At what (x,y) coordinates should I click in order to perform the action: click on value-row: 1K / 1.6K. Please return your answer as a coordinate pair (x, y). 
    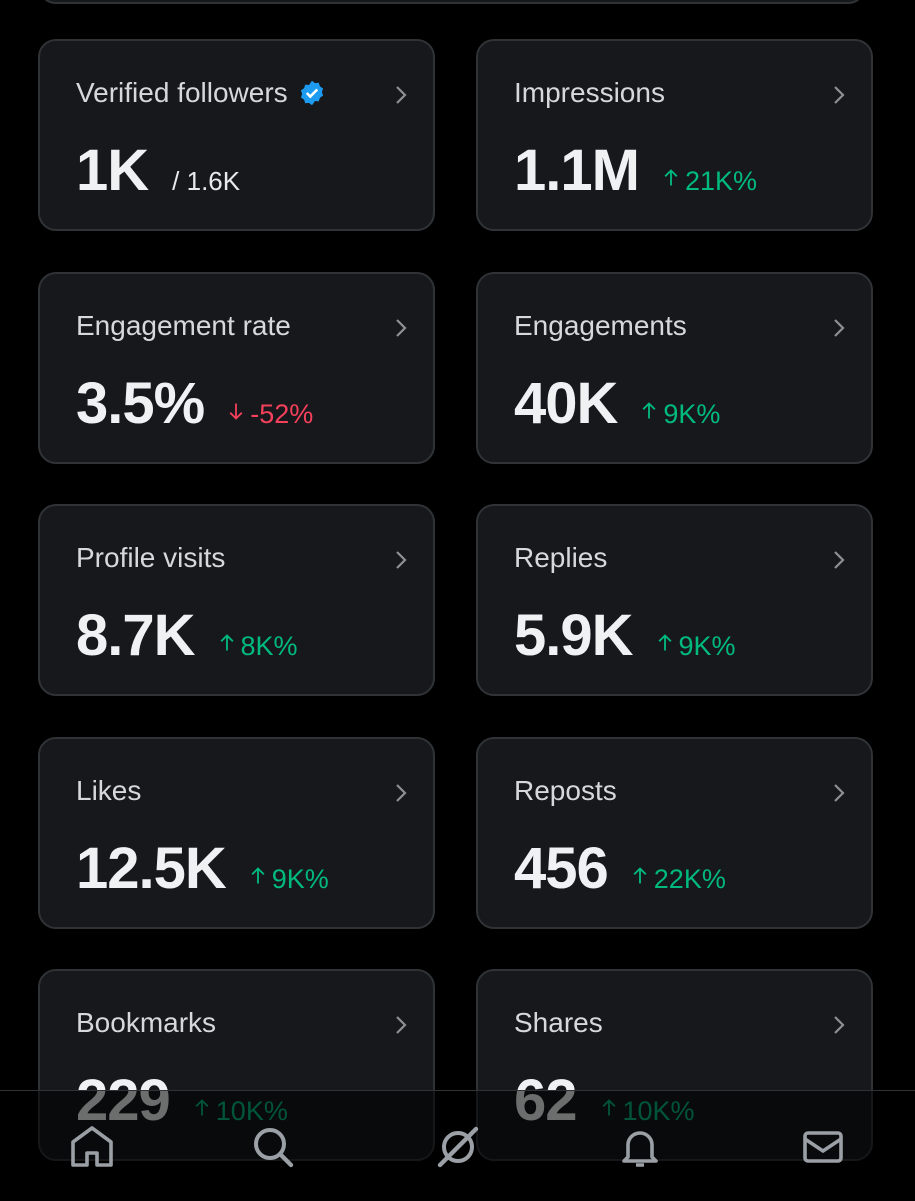
    Looking at the image, I should click on (158, 170).